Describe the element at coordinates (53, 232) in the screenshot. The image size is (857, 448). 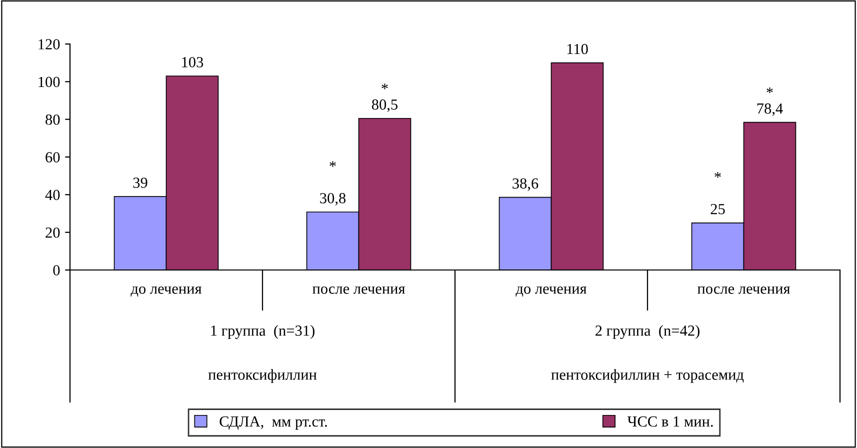
I see `y-tick-label: 20` at that location.